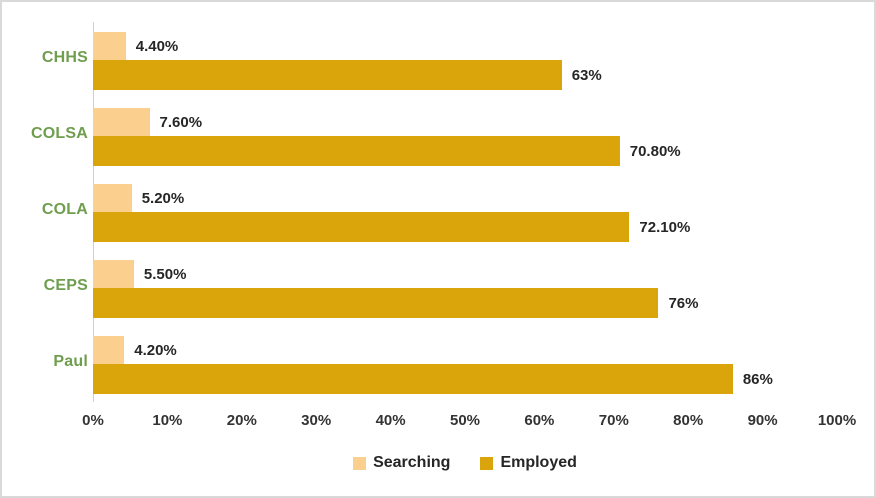  I want to click on data-label-employed: 63%, so click(586, 75).